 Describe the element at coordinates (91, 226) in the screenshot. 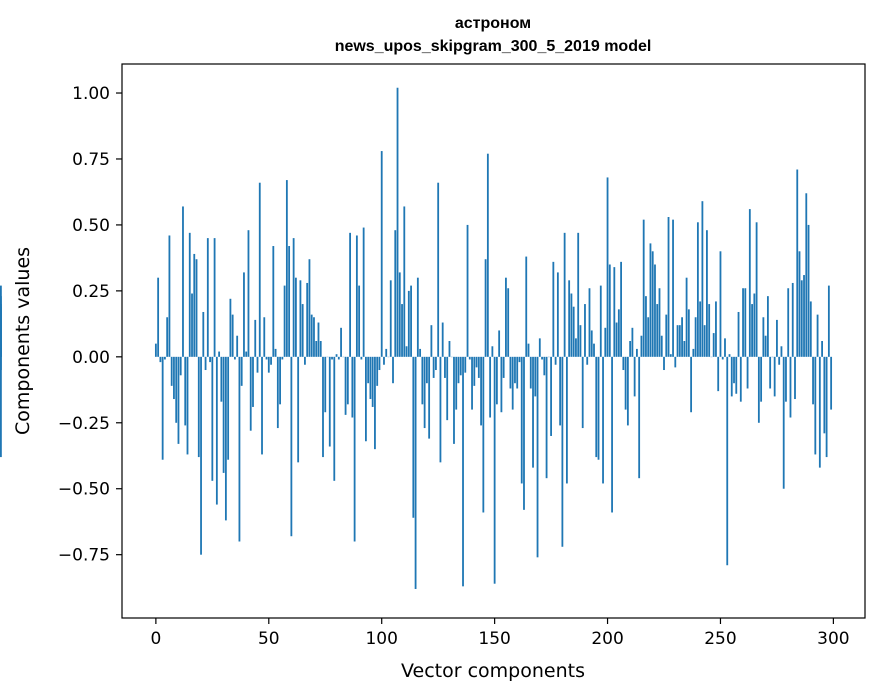

I see `y-tick-label: 0.50` at that location.